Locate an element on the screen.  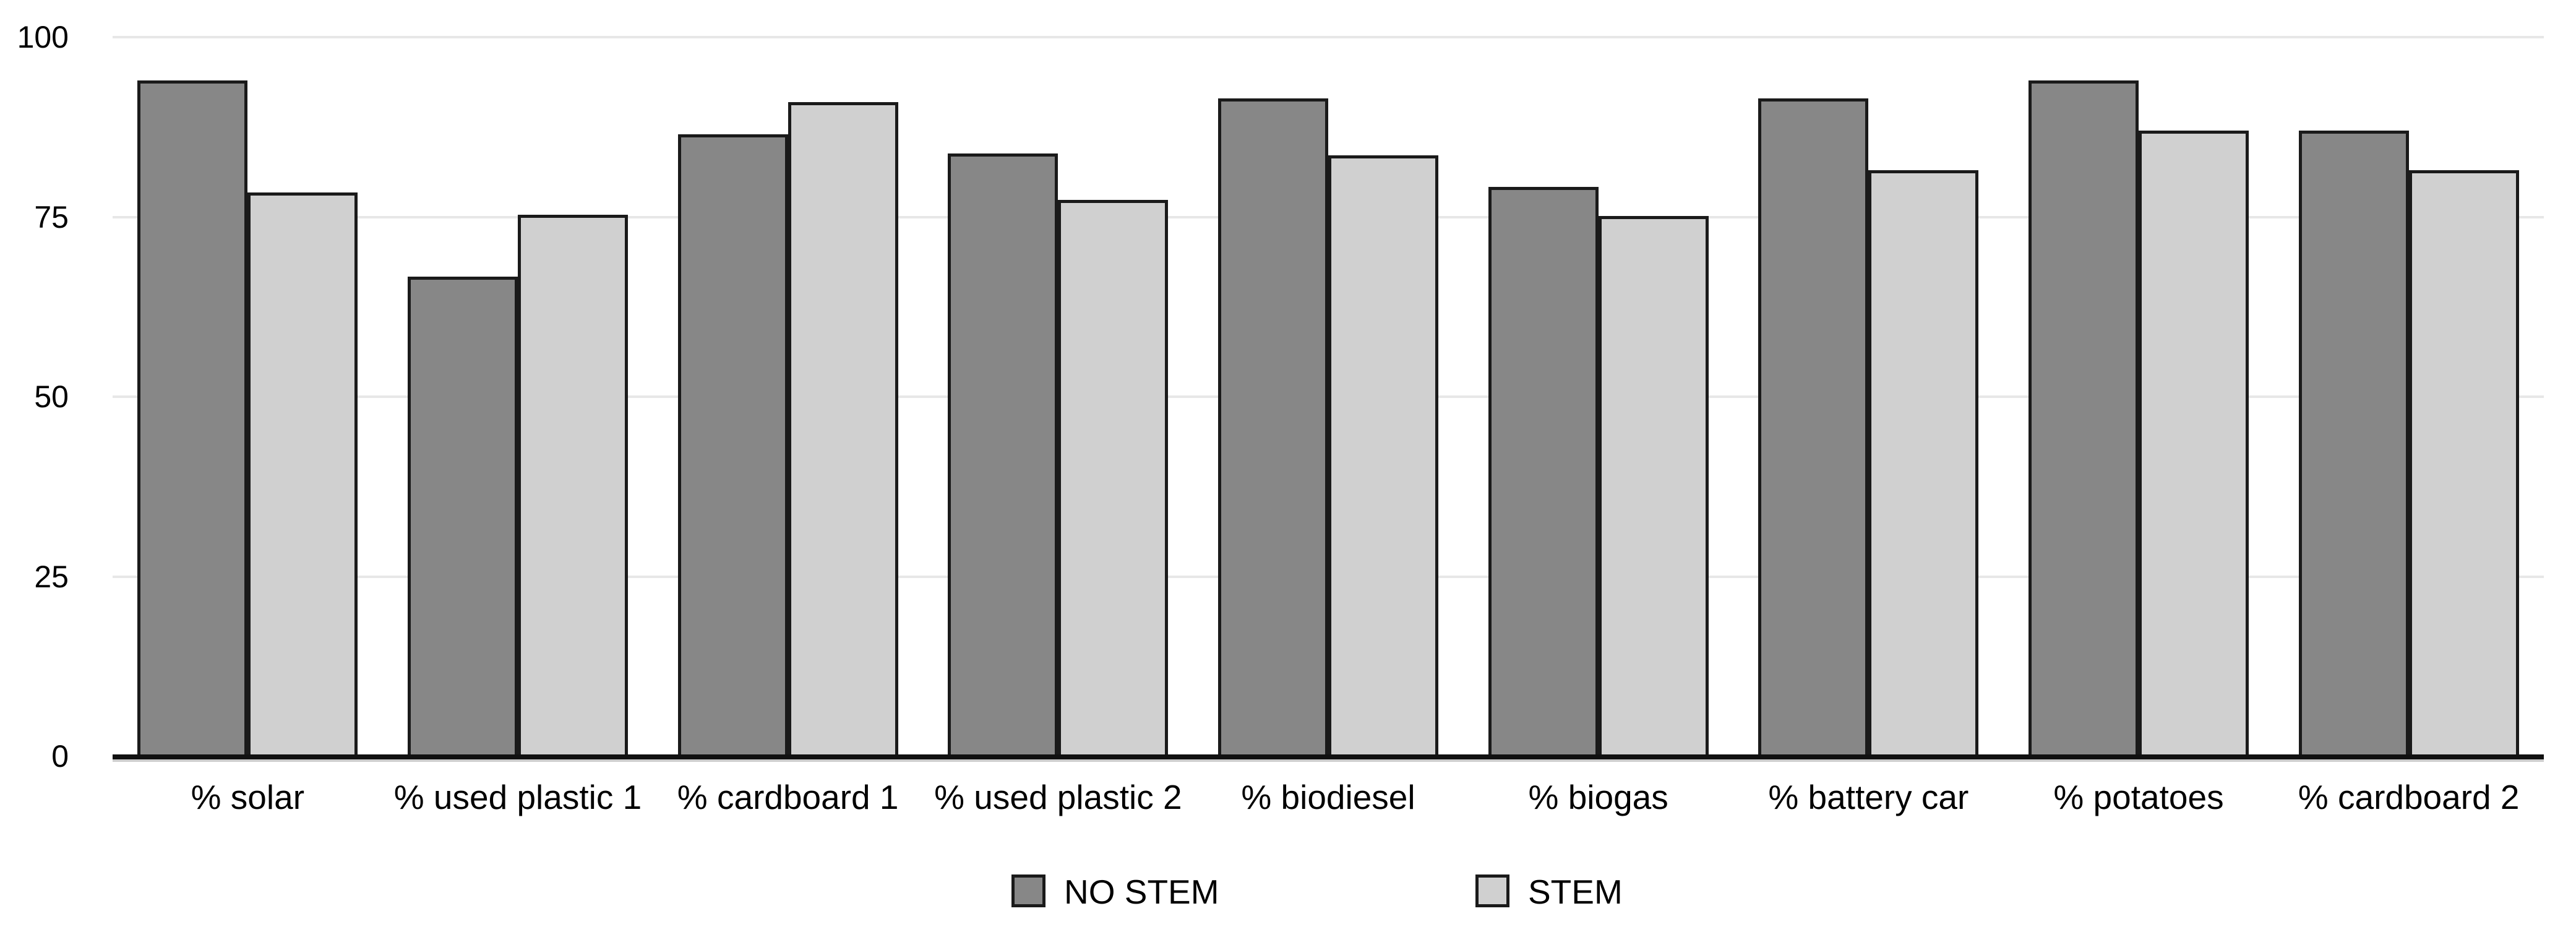
y-tick-label-0: 0 is located at coordinates (60, 757).